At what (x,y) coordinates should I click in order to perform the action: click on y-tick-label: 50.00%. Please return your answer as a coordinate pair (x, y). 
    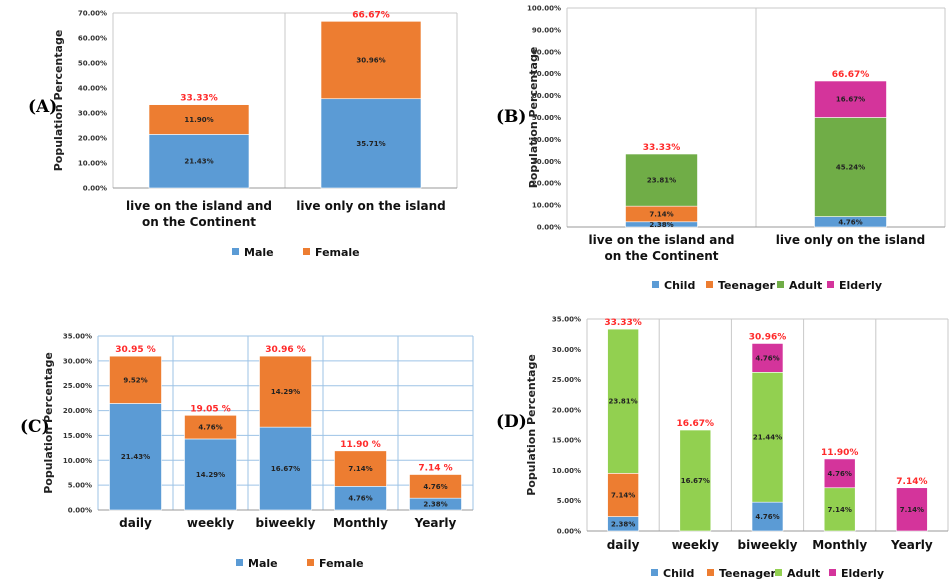
    Looking at the image, I should click on (546, 118).